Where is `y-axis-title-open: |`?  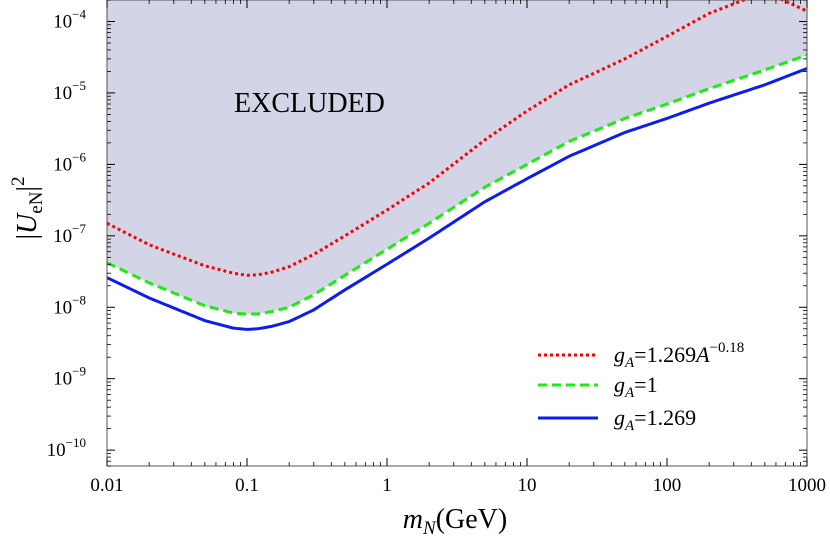
y-axis-title-open: | is located at coordinates (27, 237).